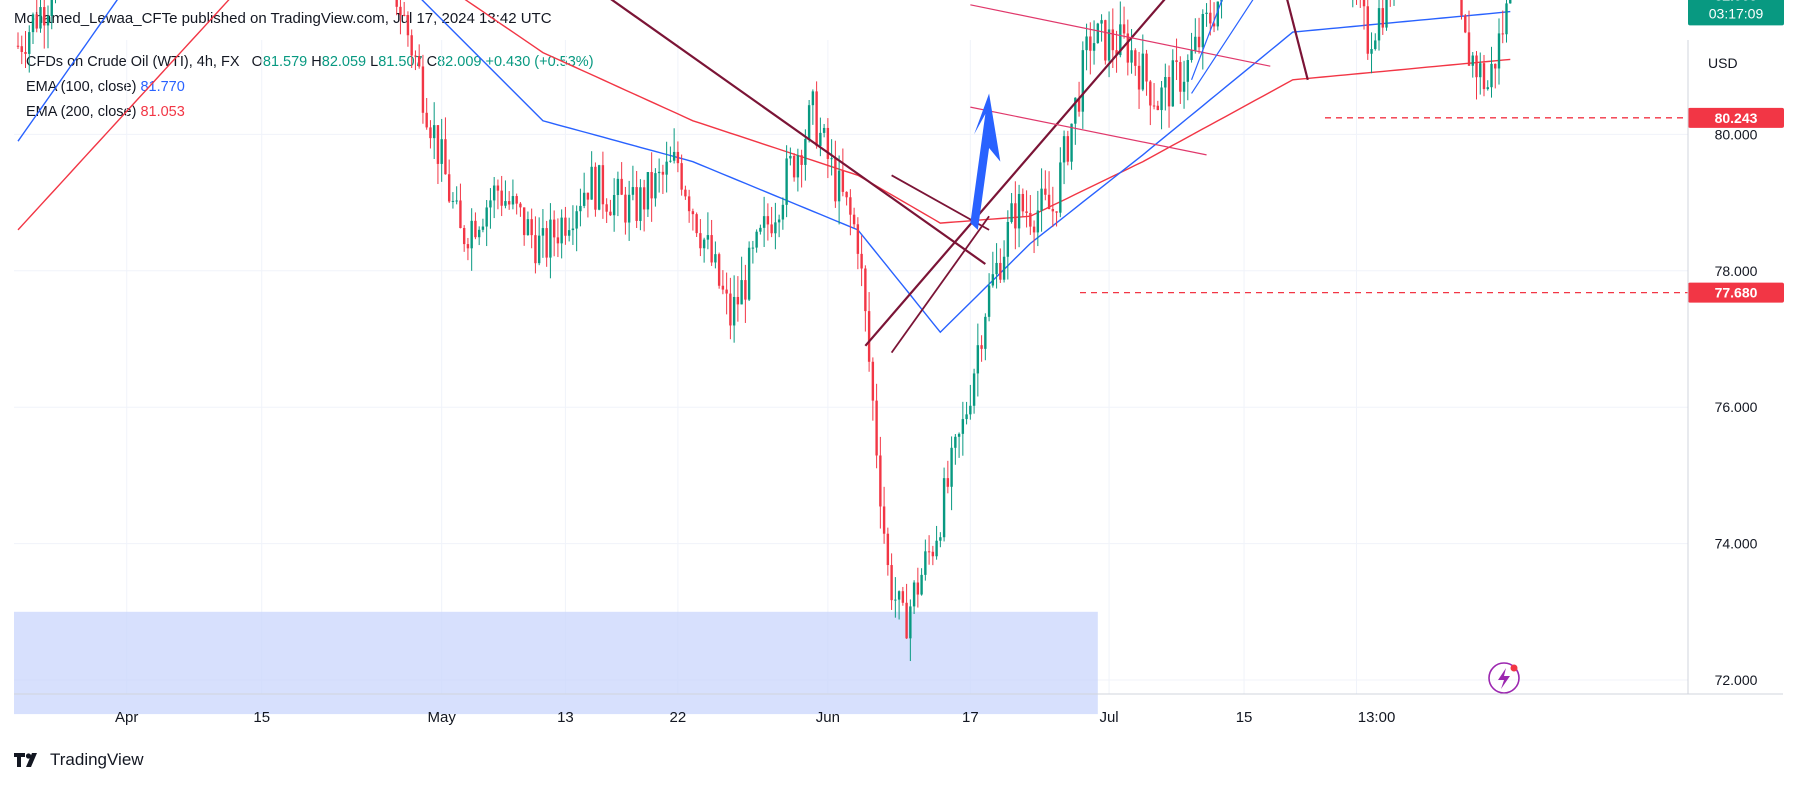  Describe the element at coordinates (79, 760) in the screenshot. I see `tradingview-footer: TradingView` at that location.